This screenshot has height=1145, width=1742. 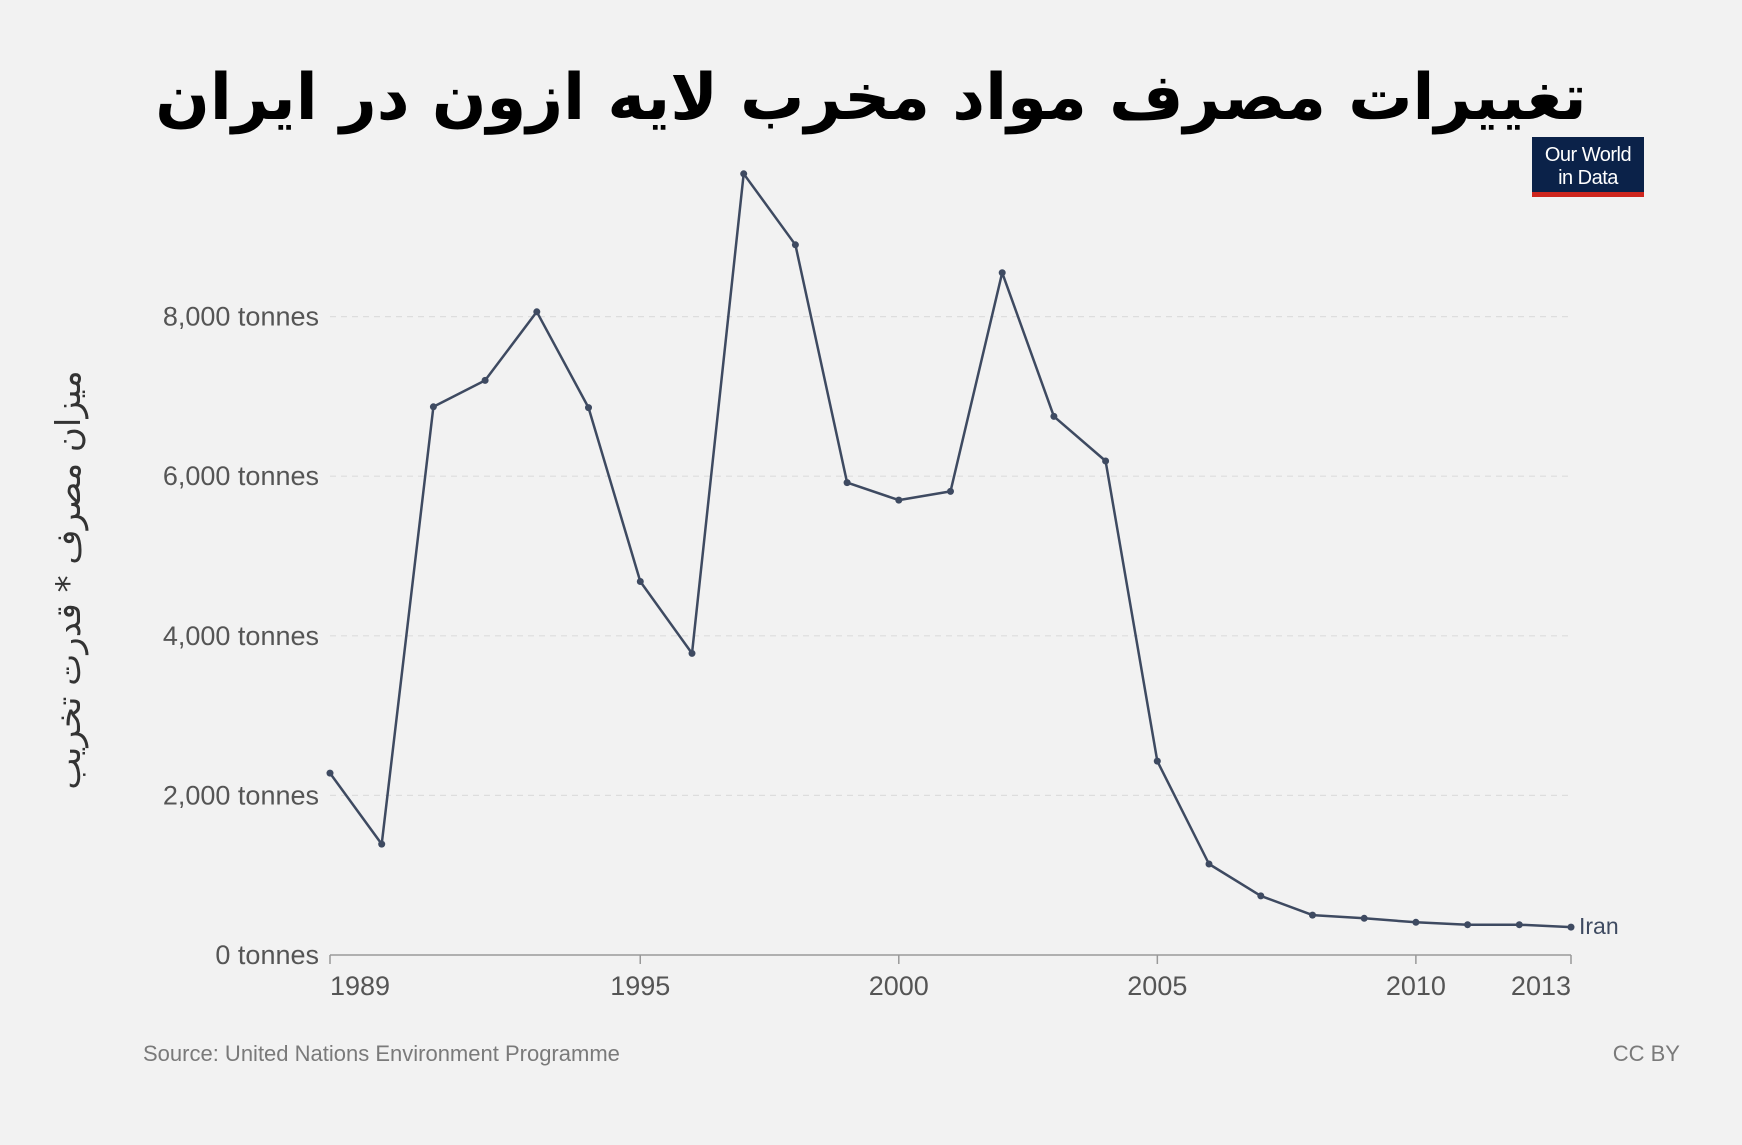 I want to click on y-tick-label: 2,000 tonnes, so click(x=241, y=795).